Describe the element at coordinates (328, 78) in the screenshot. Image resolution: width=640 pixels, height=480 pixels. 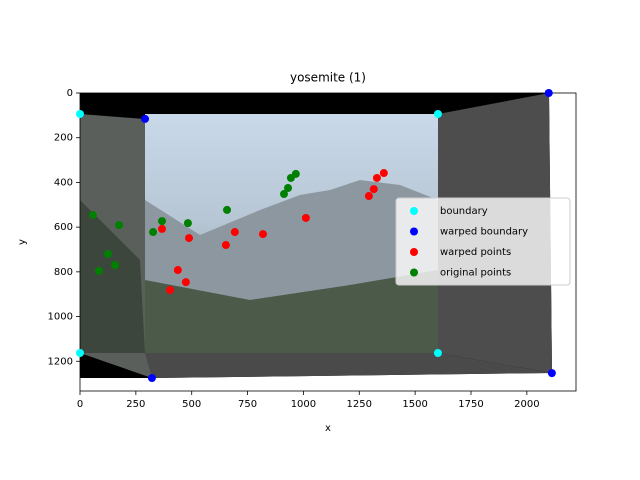
I see `chart-title: yosemite (1)` at that location.